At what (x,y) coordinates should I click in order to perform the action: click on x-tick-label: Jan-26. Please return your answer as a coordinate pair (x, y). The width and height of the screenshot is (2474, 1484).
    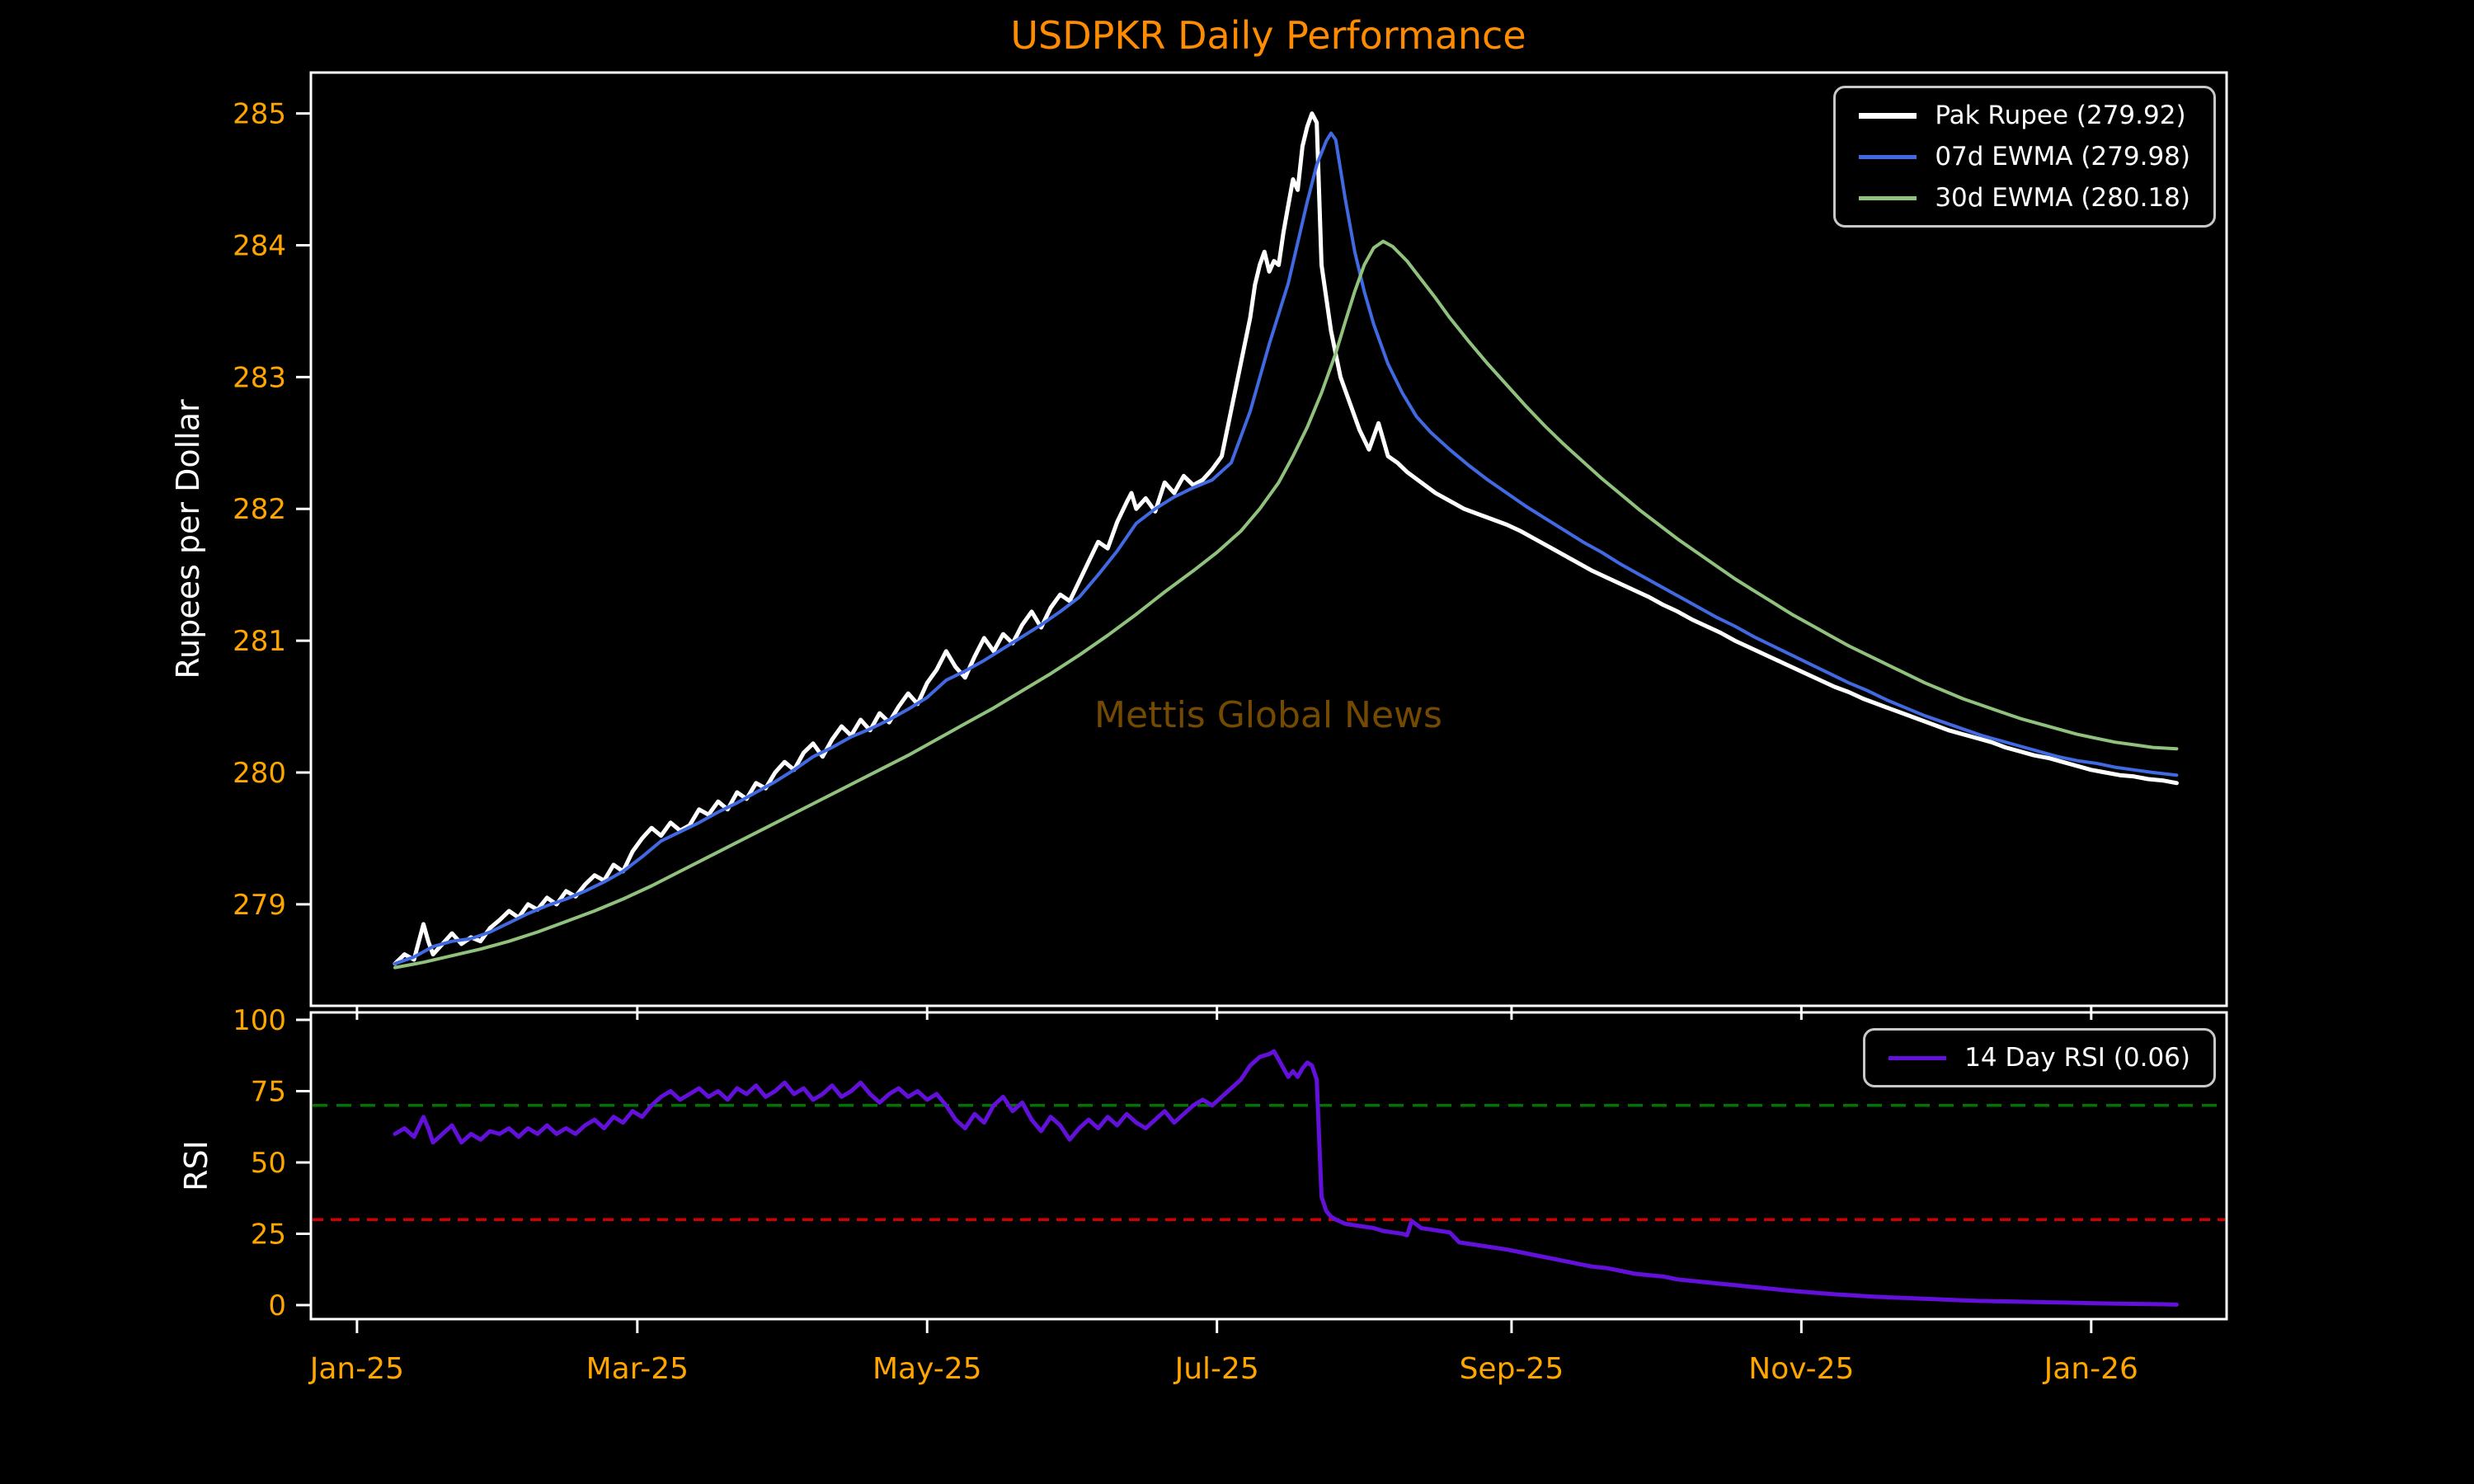
    Looking at the image, I should click on (2090, 1369).